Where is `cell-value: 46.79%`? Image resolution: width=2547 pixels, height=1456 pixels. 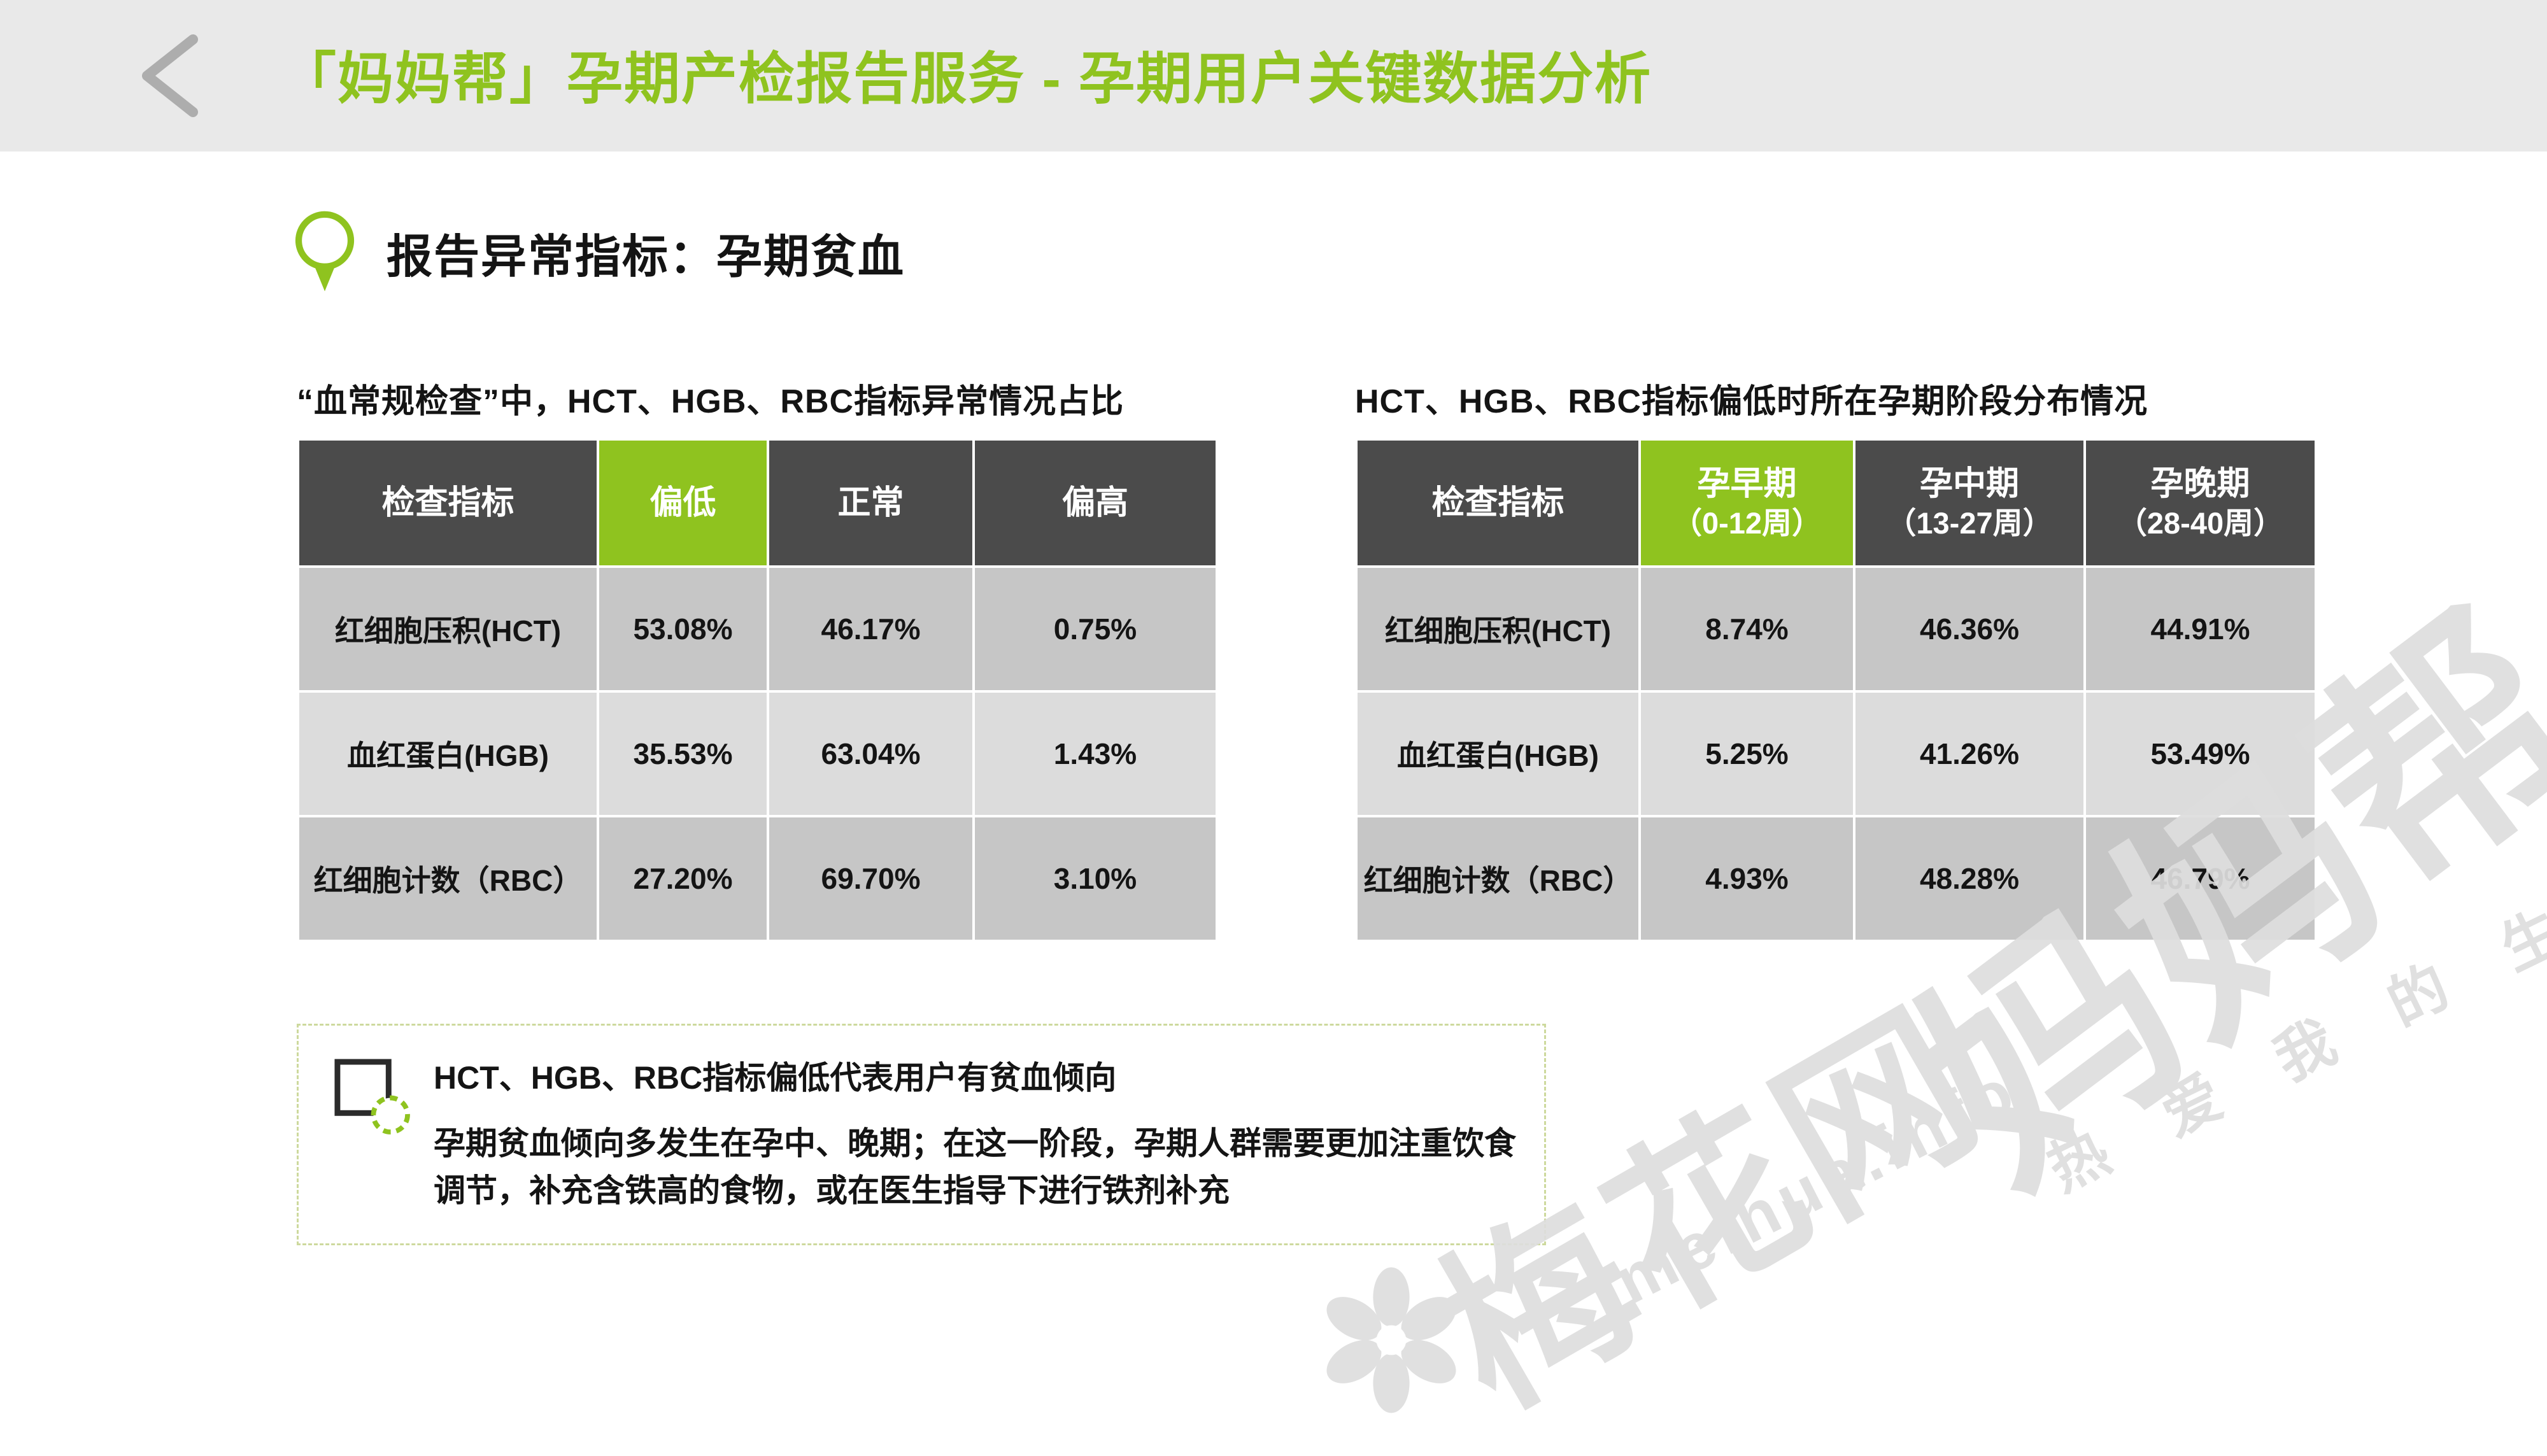 cell-value: 46.79% is located at coordinates (2200, 878).